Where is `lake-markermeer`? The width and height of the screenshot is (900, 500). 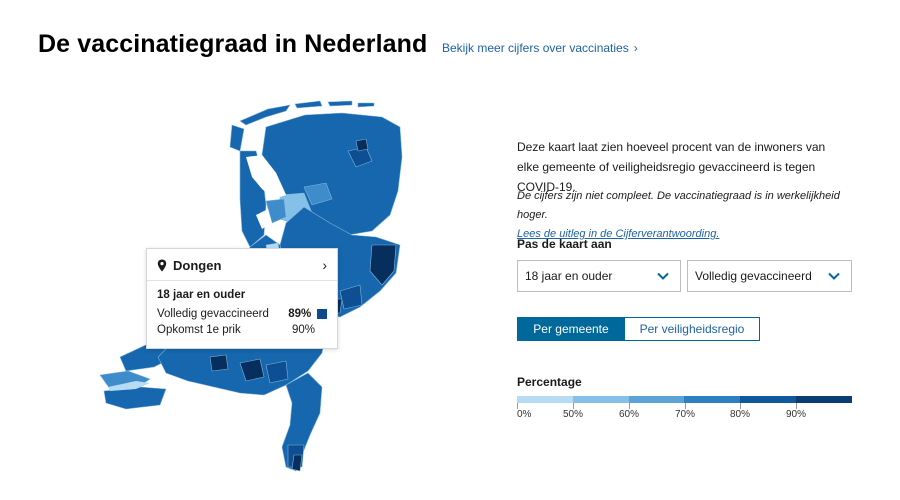
lake-markermeer is located at coordinates (264, 219).